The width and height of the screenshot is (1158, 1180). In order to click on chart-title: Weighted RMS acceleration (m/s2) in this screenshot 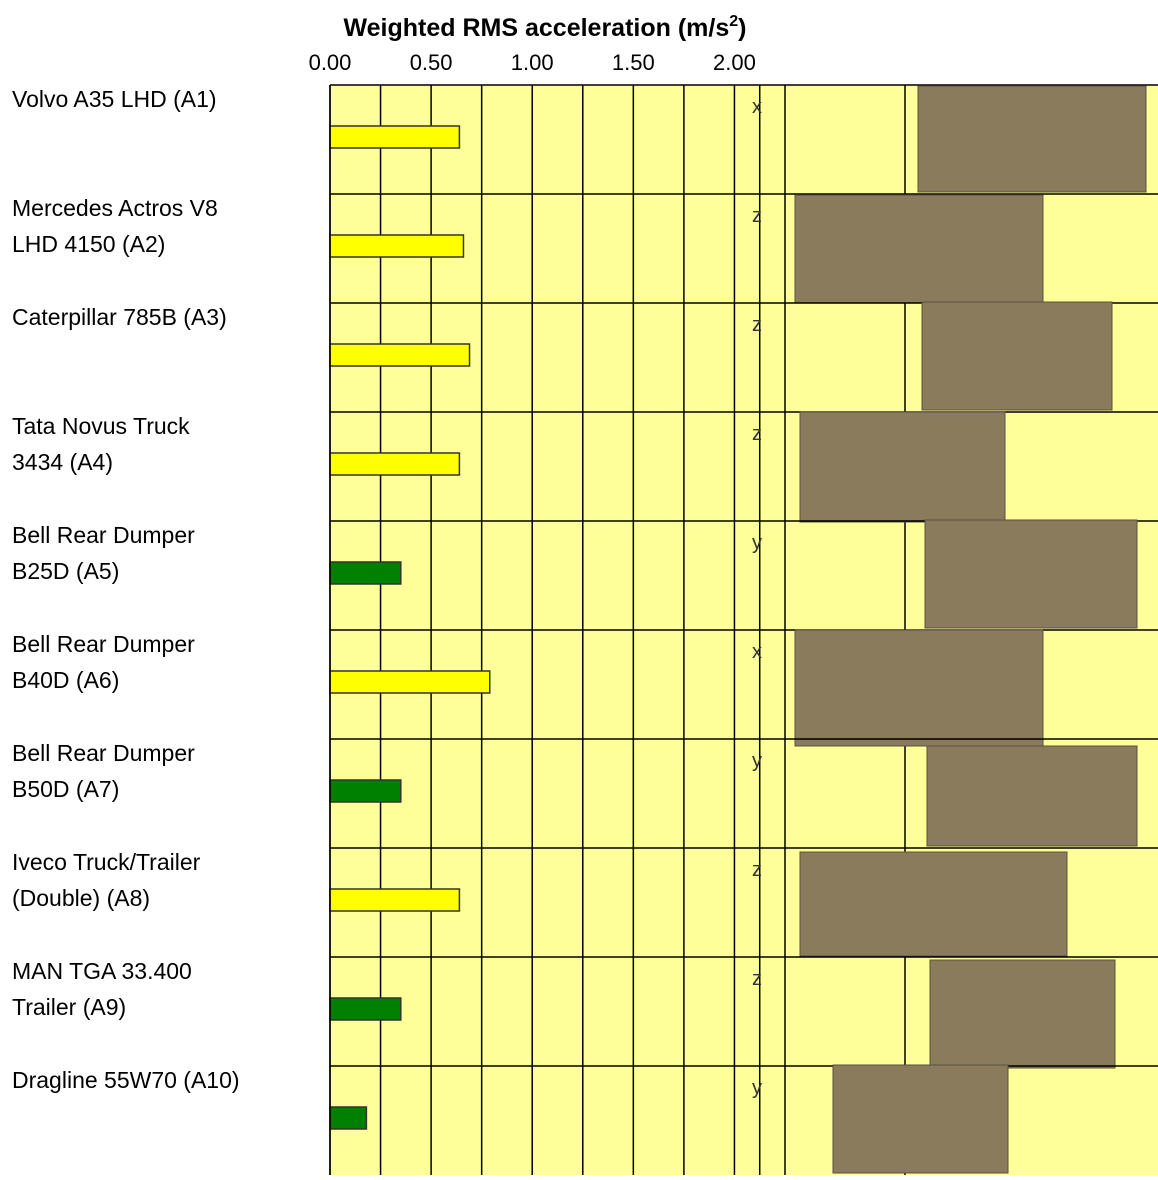, I will do `click(545, 27)`.